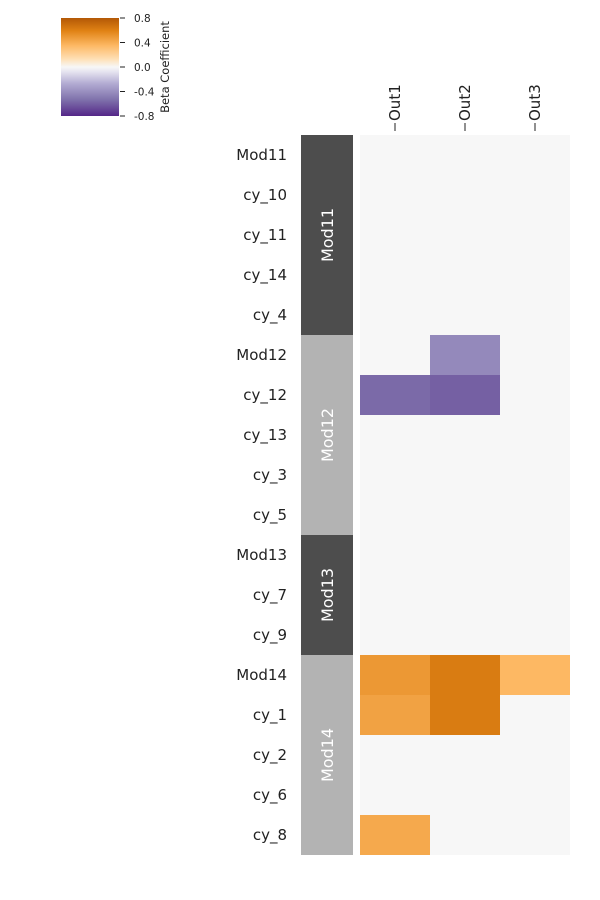 This screenshot has height=900, width=600. Describe the element at coordinates (265, 435) in the screenshot. I see `row-label: cy_13` at that location.